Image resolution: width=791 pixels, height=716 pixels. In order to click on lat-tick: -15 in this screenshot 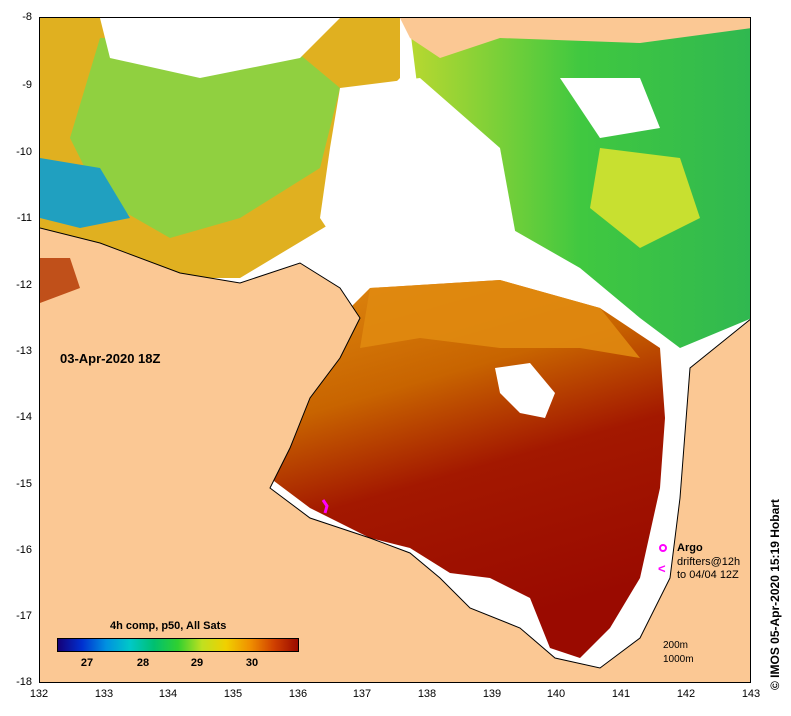, I will do `click(24, 484)`.